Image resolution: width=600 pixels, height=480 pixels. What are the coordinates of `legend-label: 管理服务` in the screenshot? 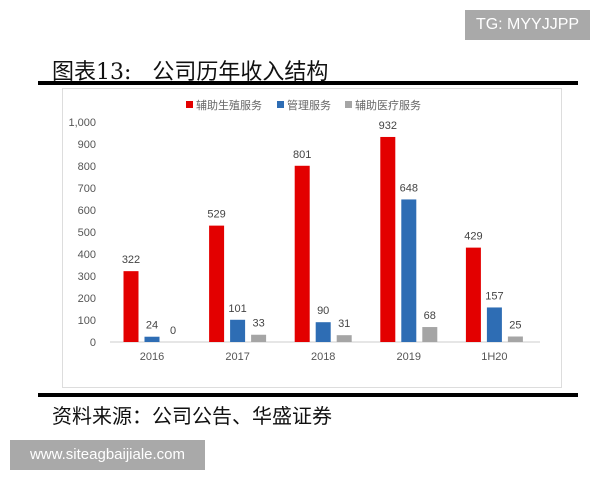 It's located at (309, 105).